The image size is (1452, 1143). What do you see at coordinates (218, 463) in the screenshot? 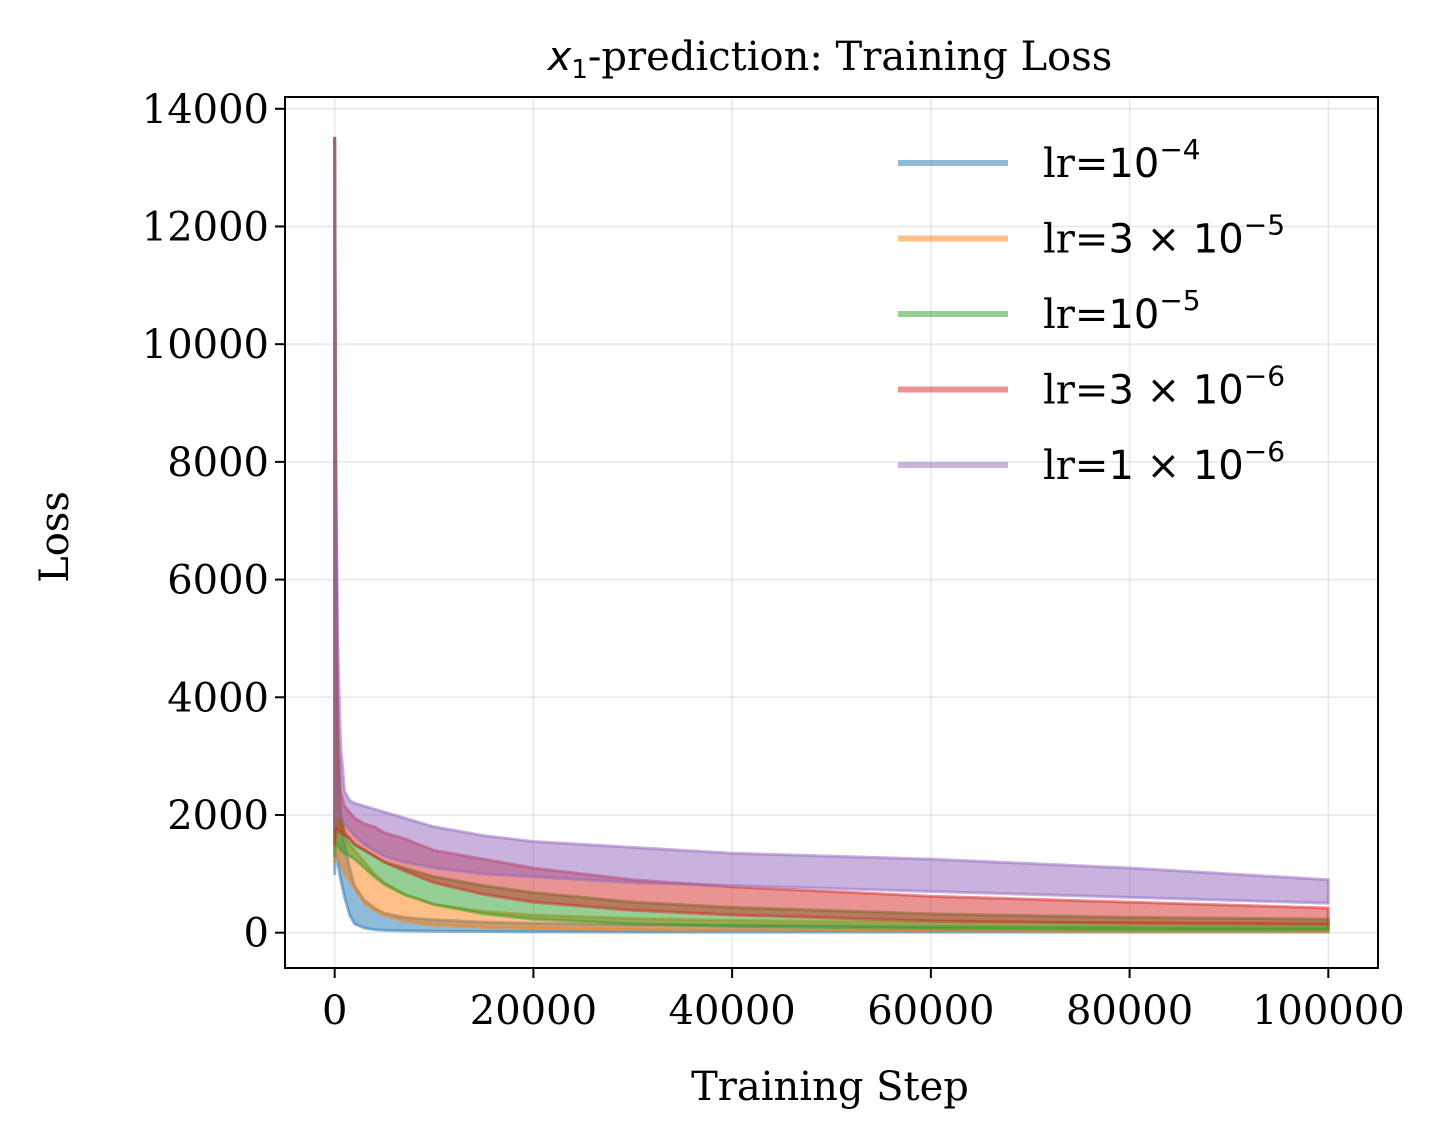
I see `y-tick-label: 8000` at bounding box center [218, 463].